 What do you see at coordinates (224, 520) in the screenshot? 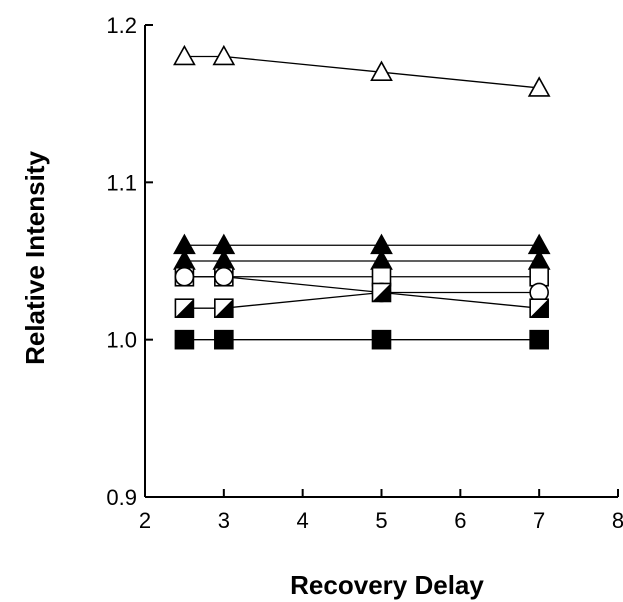
I see `x-tick-label: 3` at bounding box center [224, 520].